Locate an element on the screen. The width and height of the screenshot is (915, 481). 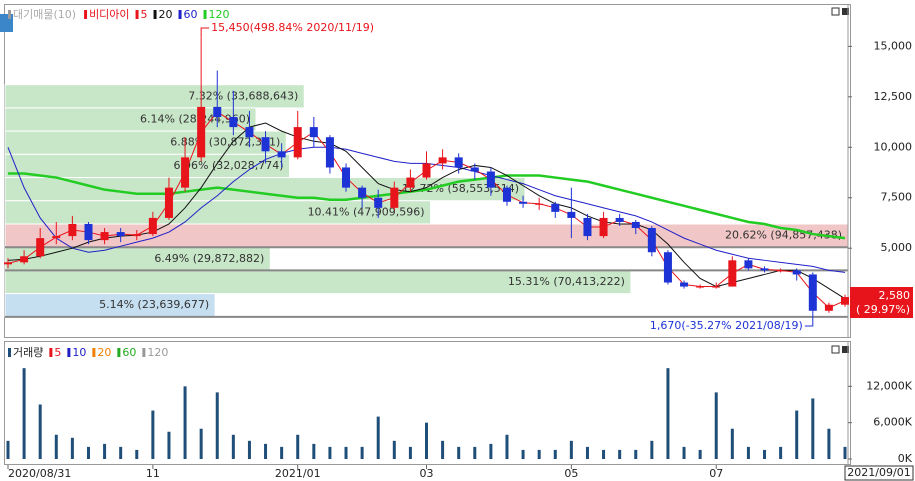
legend-name: 비디아이 is located at coordinates (109, 14).